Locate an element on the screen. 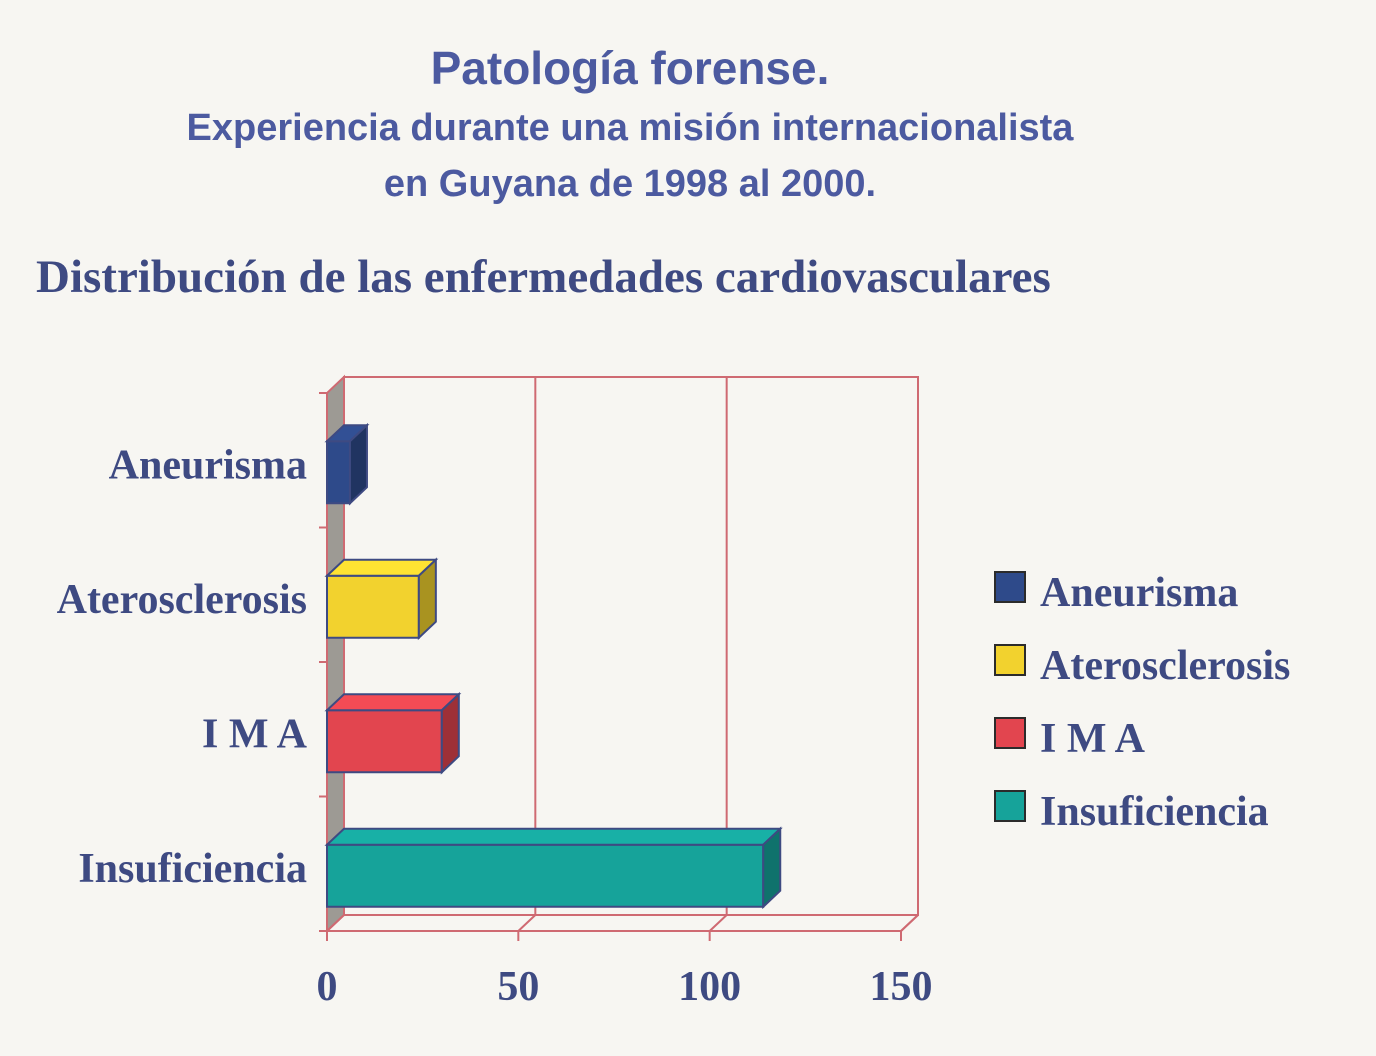 Image resolution: width=1376 pixels, height=1056 pixels. category-label: Aneurisma is located at coordinates (208, 465).